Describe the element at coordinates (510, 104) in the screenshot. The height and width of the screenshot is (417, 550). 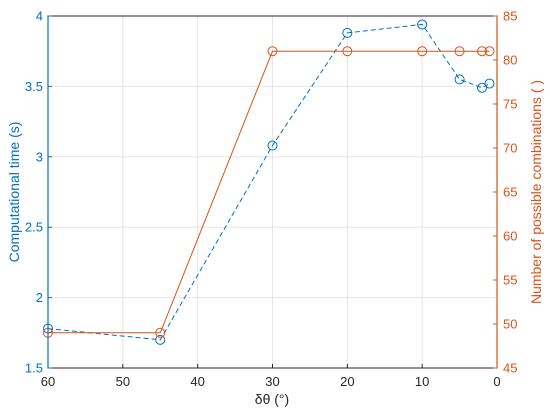
I see `y-right-tick-label: 75` at that location.